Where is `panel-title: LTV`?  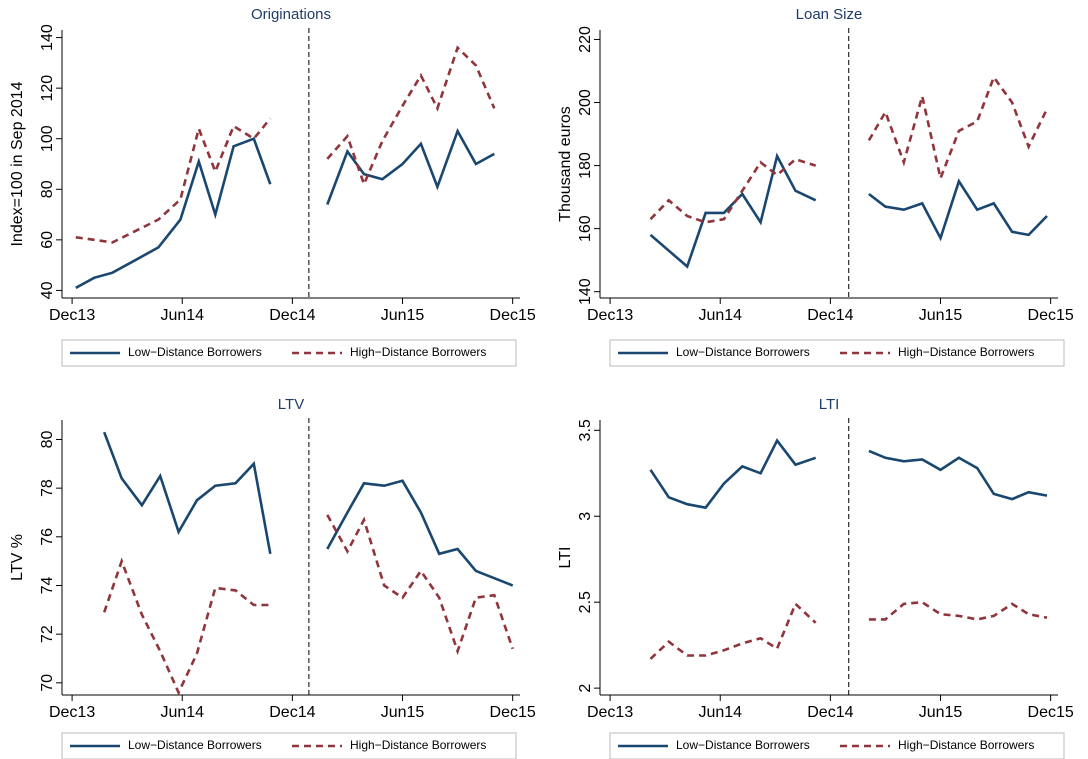 panel-title: LTV is located at coordinates (291, 404).